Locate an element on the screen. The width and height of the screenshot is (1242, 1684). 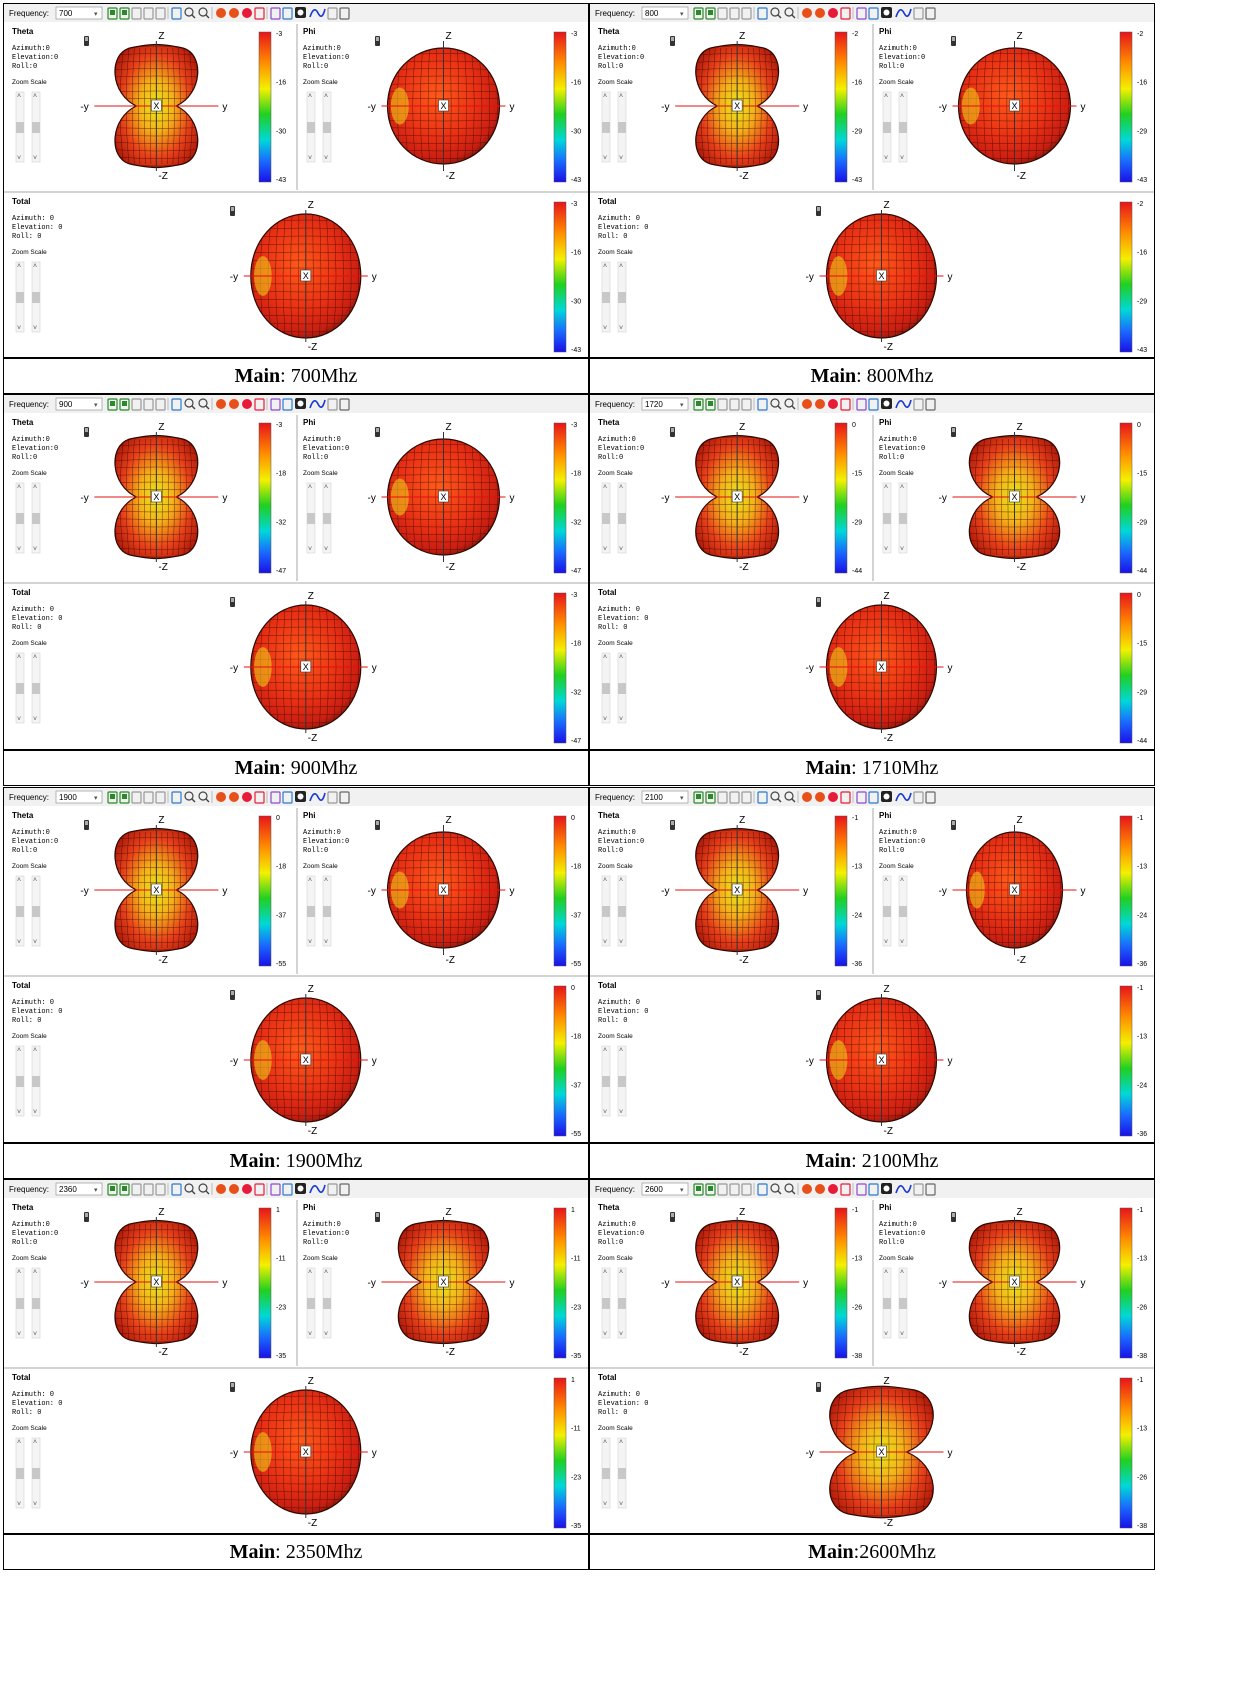
wave-icon is located at coordinates (903, 13).